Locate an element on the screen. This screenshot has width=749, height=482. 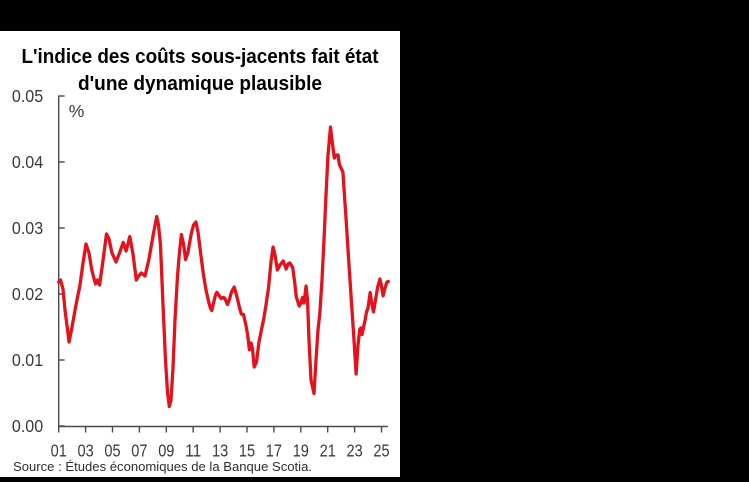
svg-text: 0.00 is located at coordinates (28, 426).